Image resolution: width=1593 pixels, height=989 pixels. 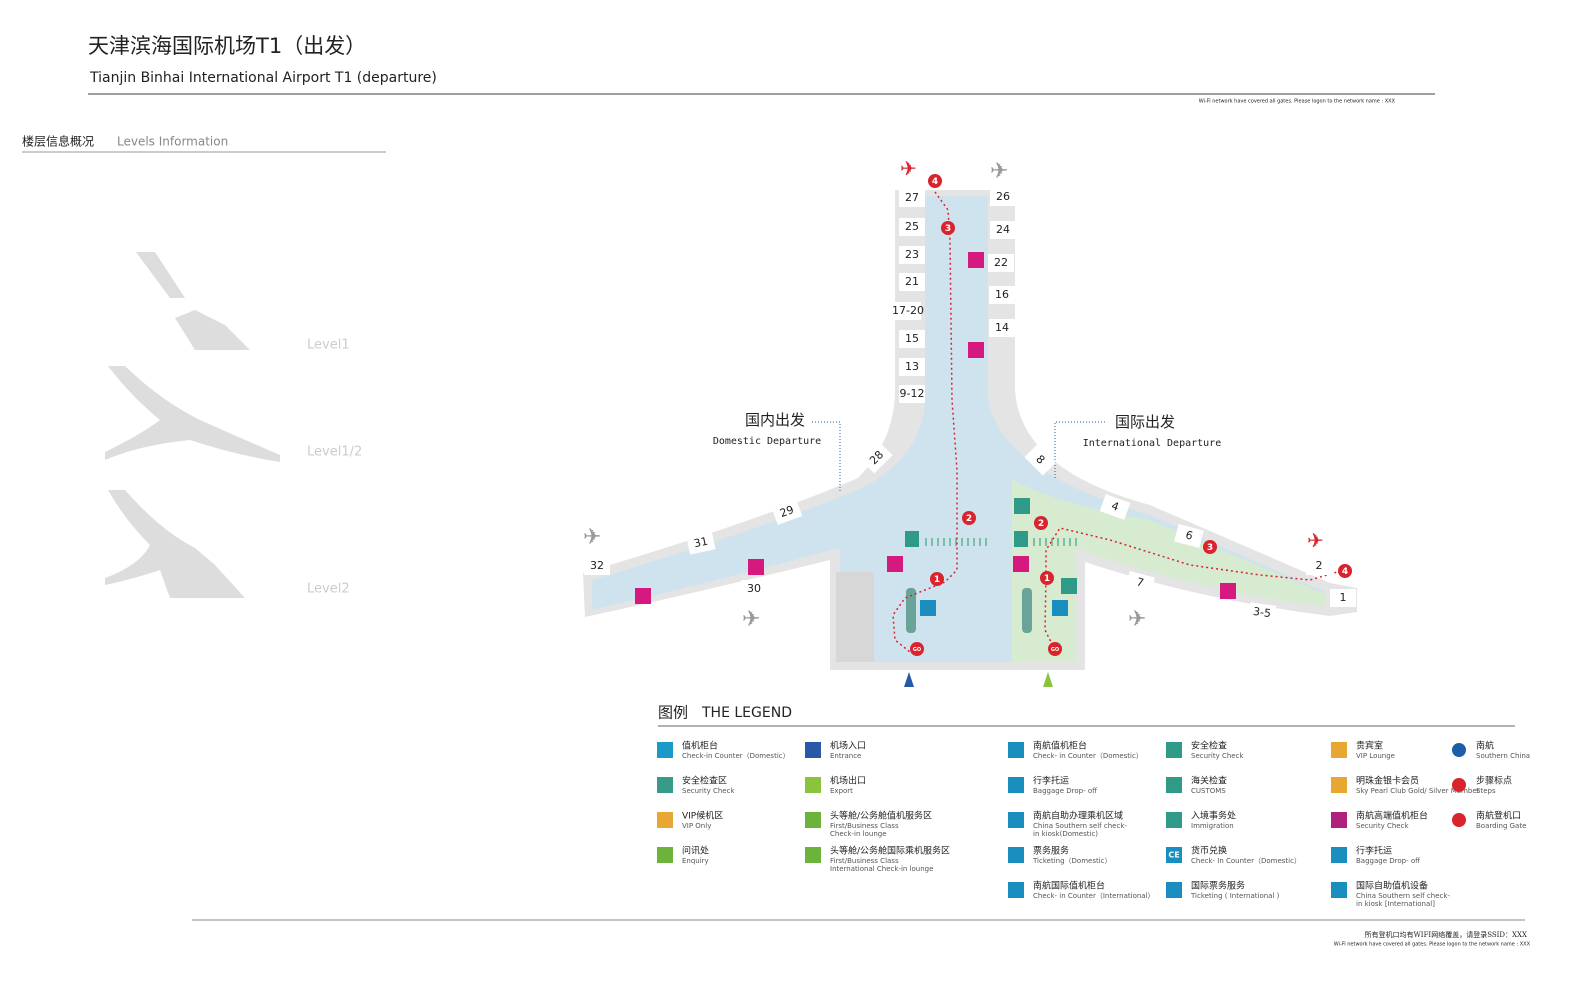 What do you see at coordinates (704, 781) in the screenshot?
I see `legend-cn: 安全检查区` at bounding box center [704, 781].